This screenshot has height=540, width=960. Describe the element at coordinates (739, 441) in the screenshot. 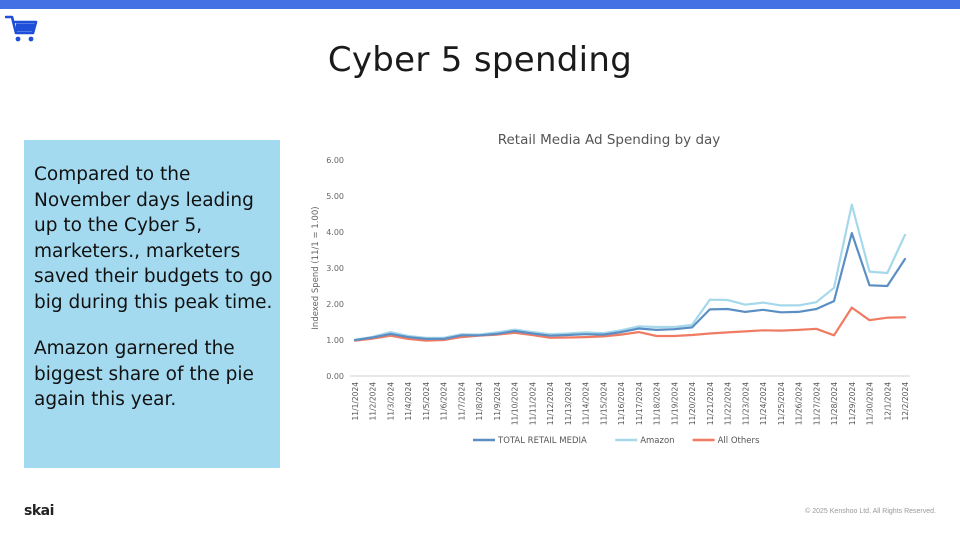

I see `legend-label: All Others` at that location.